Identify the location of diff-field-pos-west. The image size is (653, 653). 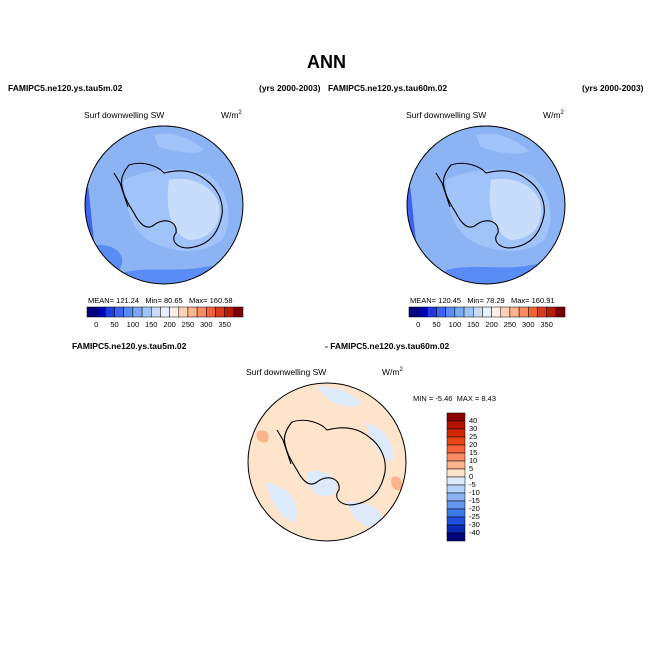
(262, 436).